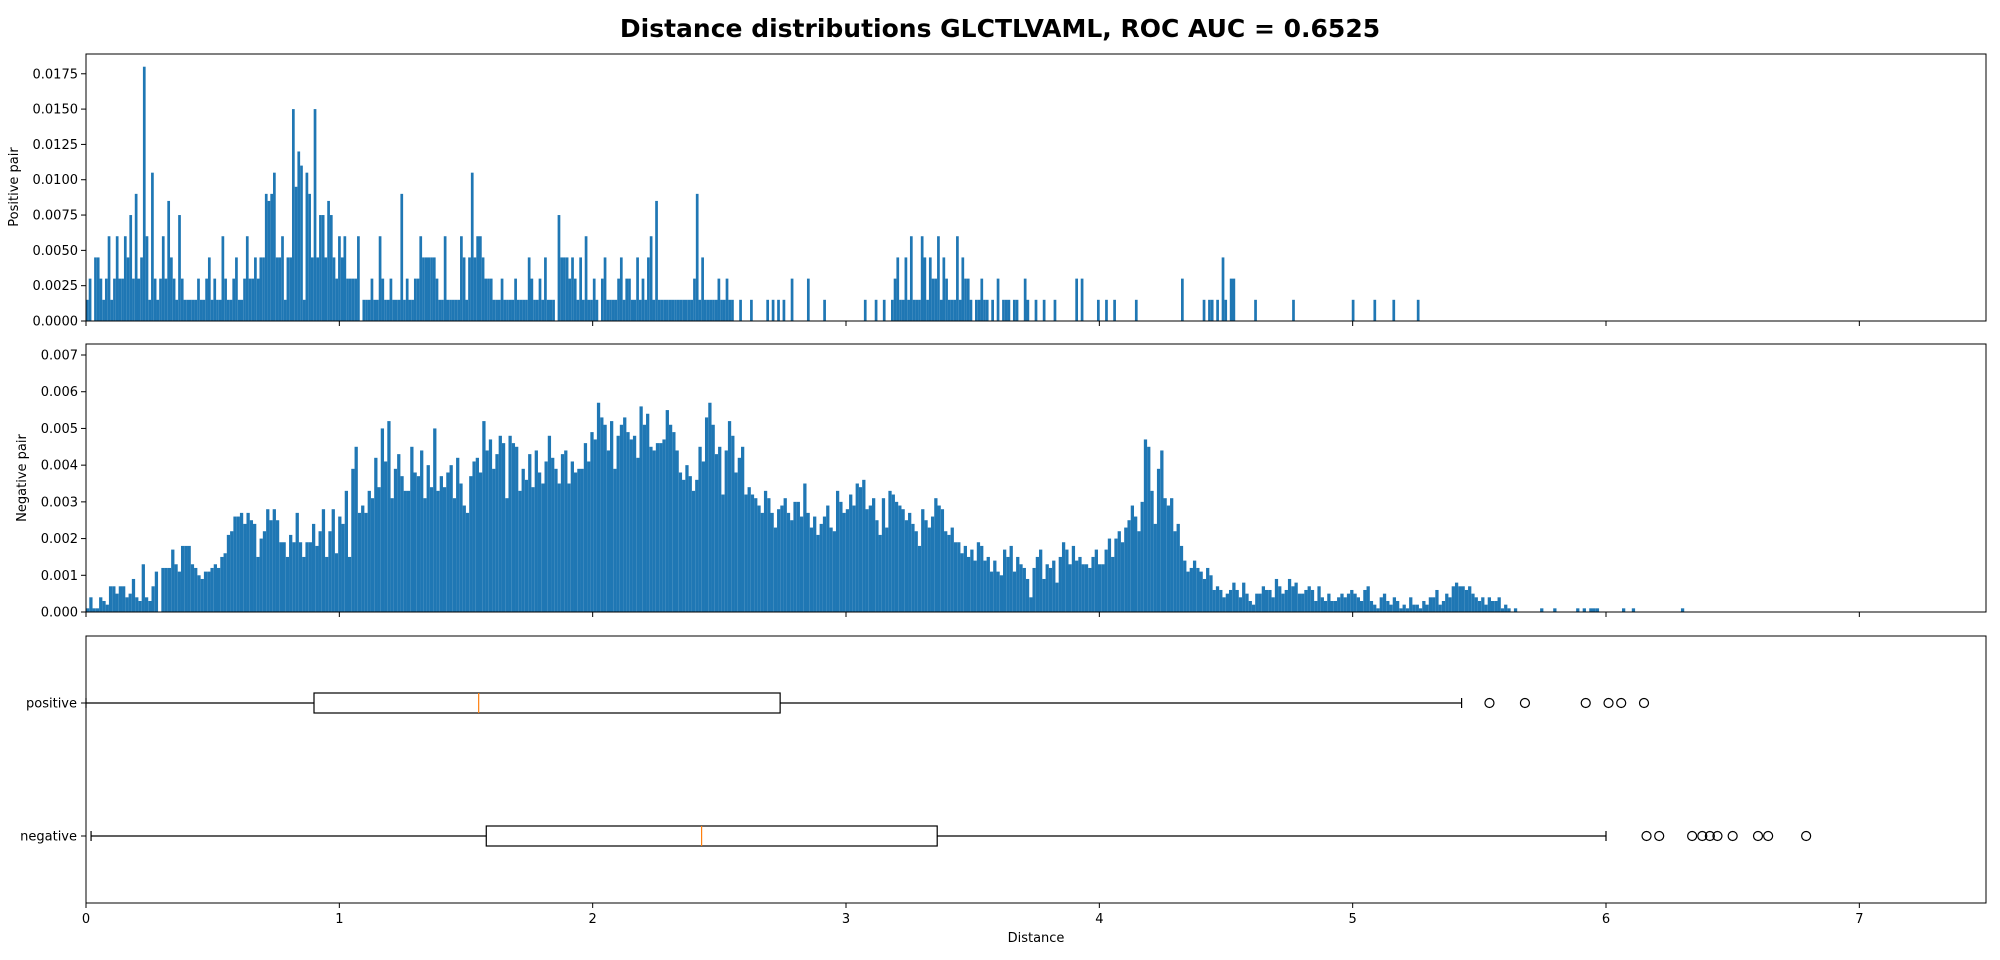 The width and height of the screenshot is (2000, 960). I want to click on x-tick-label: 1, so click(339, 919).